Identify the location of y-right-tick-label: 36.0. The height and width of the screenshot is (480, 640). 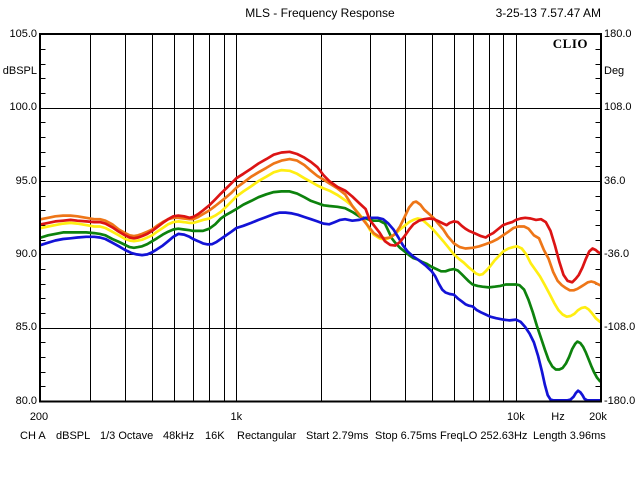
(615, 180).